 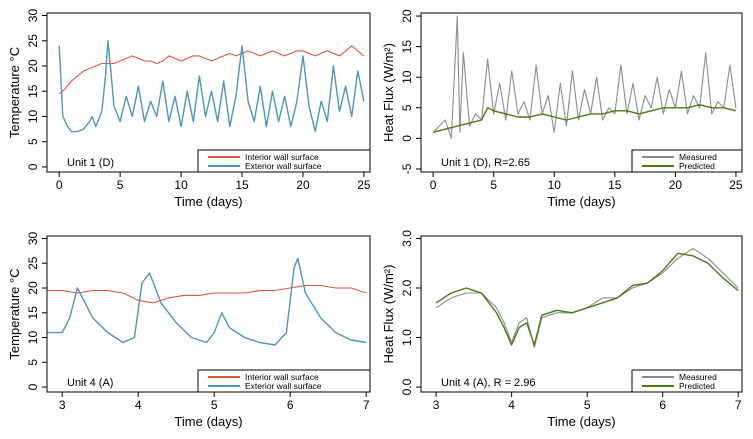 I want to click on panel-label: Unit 1 (D), so click(x=90, y=163).